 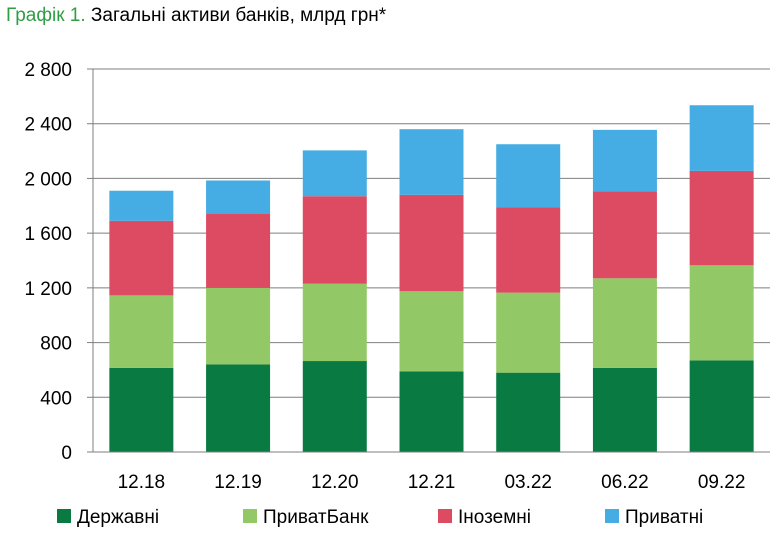 I want to click on y-tick-label: 2 000, so click(x=48, y=179).